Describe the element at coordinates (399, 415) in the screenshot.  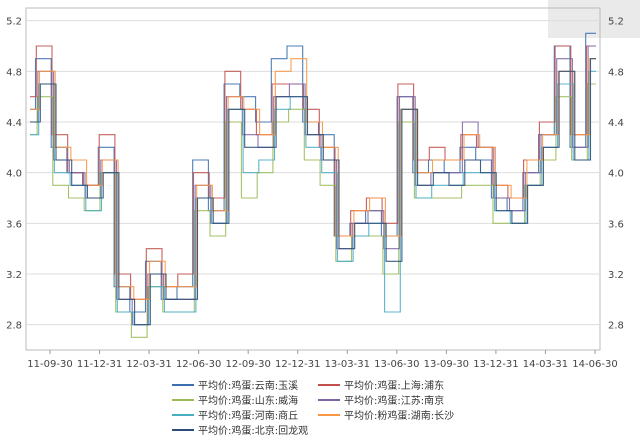
I see `legend-label: 平均价:粉鸡蛋:湖南:长沙` at that location.